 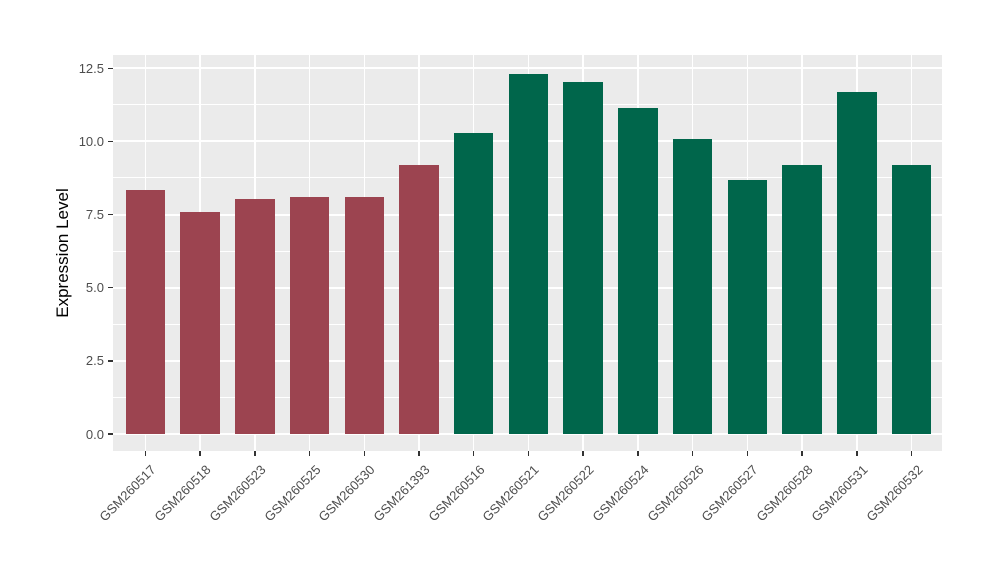 I want to click on x-tick-label: GSM260526, so click(x=675, y=493).